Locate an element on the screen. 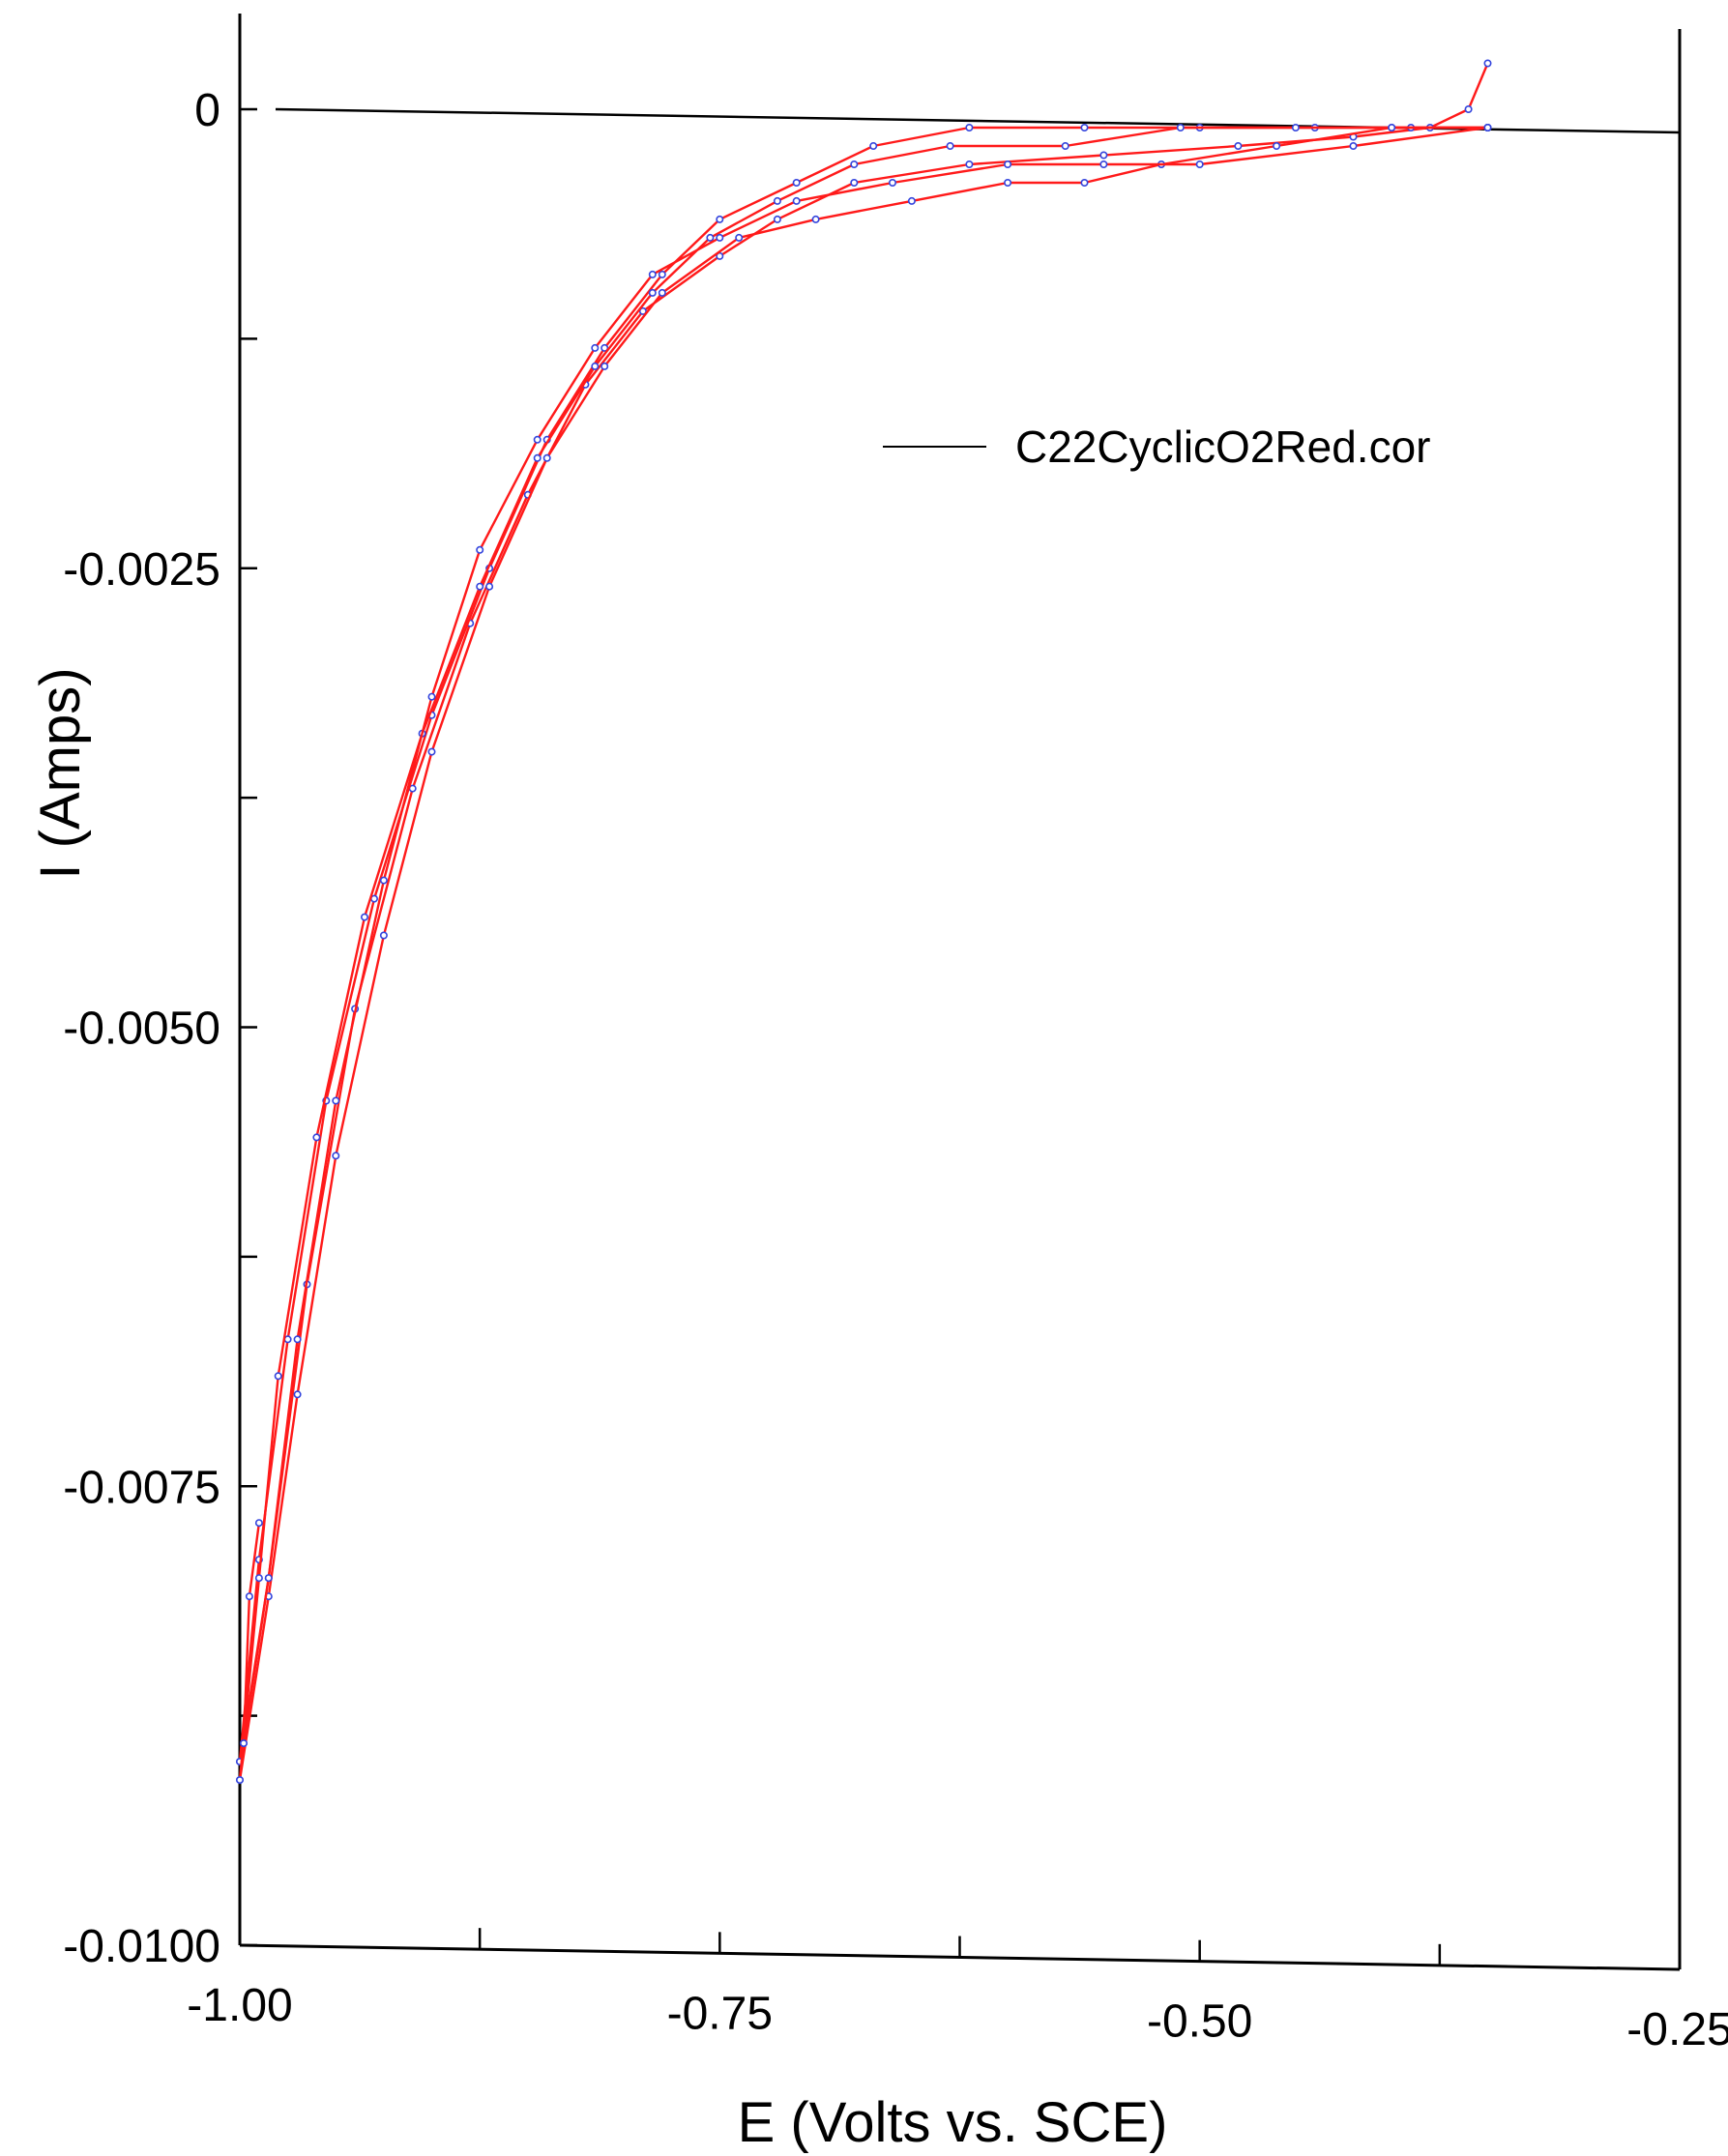 The height and width of the screenshot is (2156, 1728). x-tick-label: -0.25 is located at coordinates (1677, 2029).